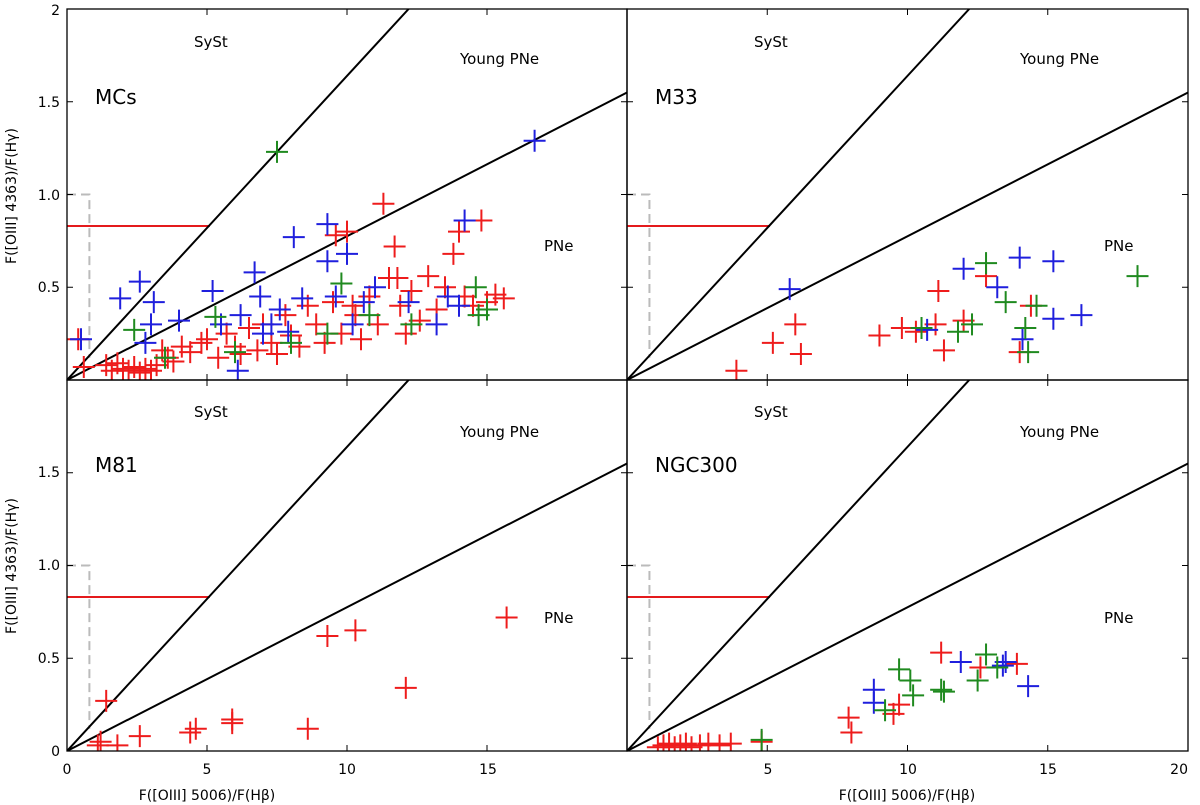 The width and height of the screenshot is (1200, 805). What do you see at coordinates (488, 770) in the screenshot?
I see `x-tick-label: 15` at bounding box center [488, 770].